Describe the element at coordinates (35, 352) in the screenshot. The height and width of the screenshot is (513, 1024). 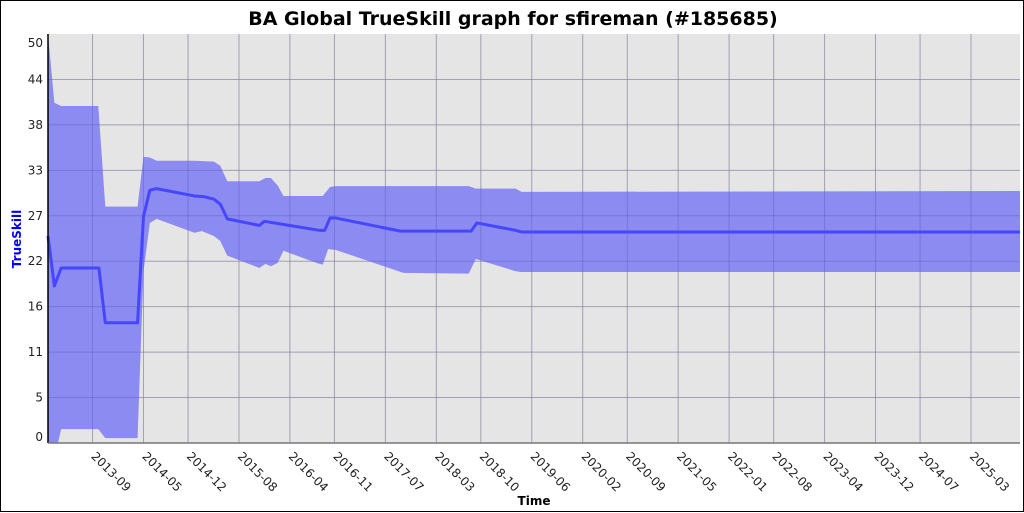
I see `y-tick-label: 11` at that location.